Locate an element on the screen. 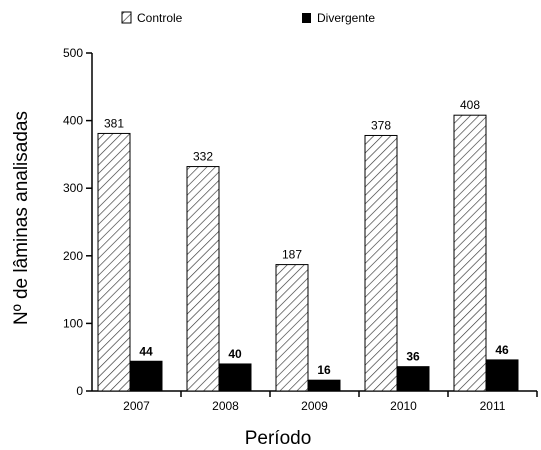 The width and height of the screenshot is (541, 450). x-axis-title: Período is located at coordinates (278, 438).